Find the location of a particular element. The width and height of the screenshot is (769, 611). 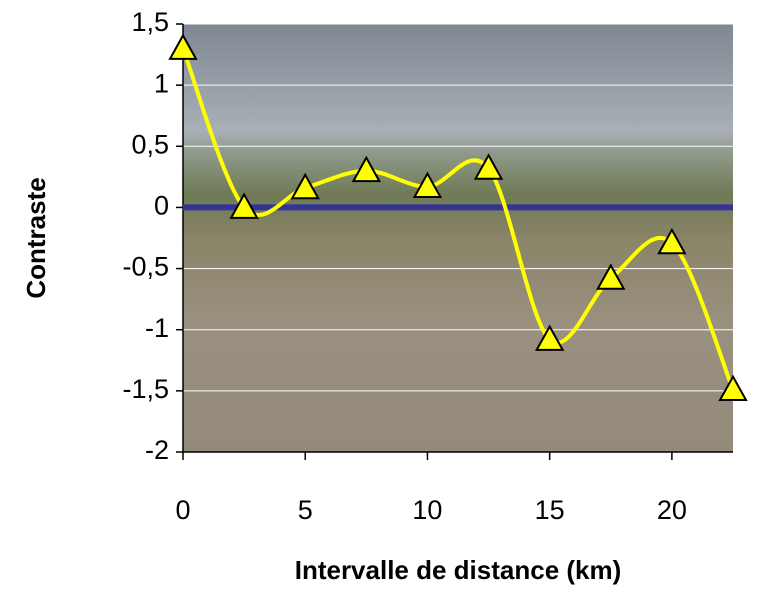

x-tick-label: 10 is located at coordinates (427, 510).